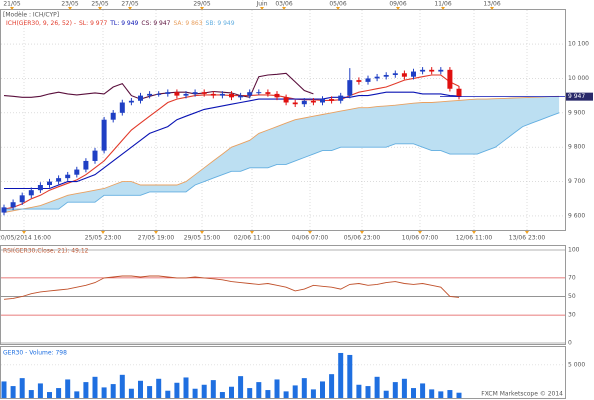  I want to click on last-price-tag, so click(579, 96).